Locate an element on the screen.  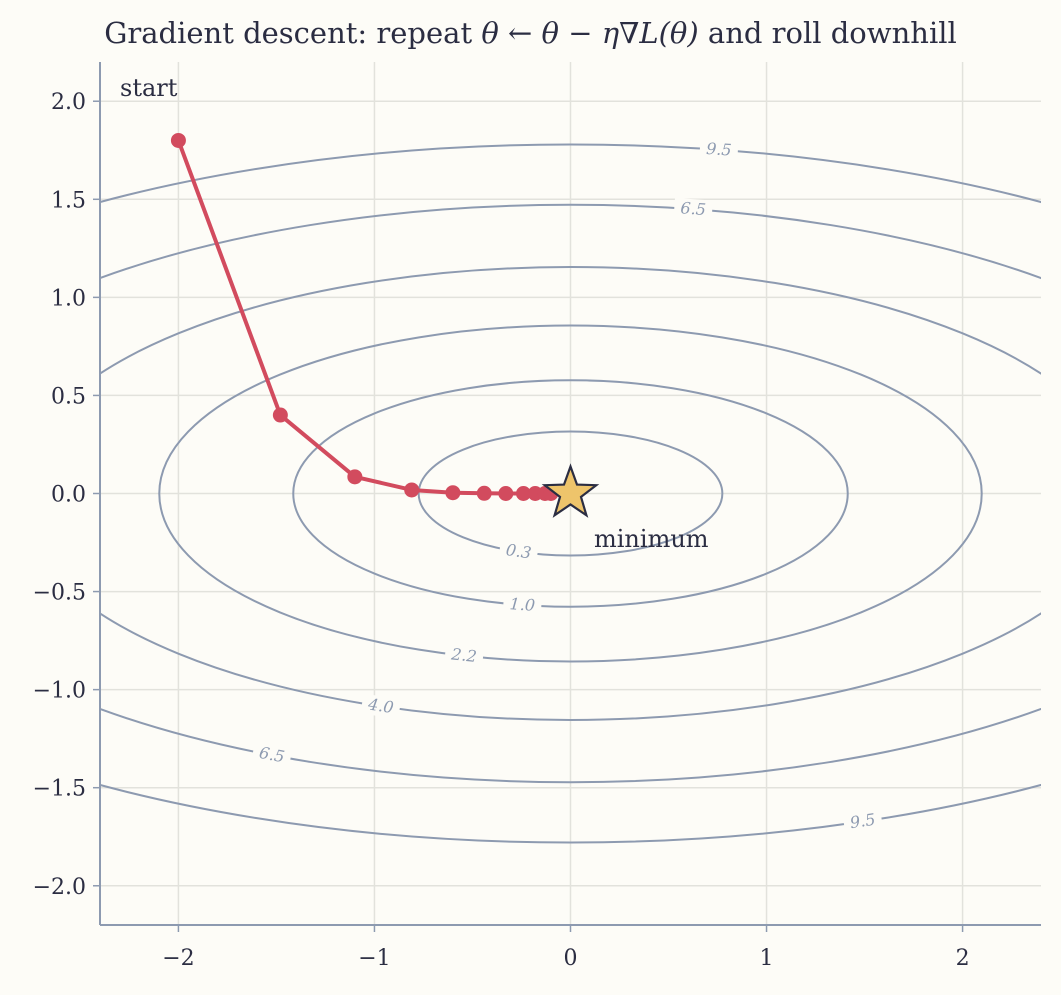
contour-label: 4.0 is located at coordinates (380, 705).